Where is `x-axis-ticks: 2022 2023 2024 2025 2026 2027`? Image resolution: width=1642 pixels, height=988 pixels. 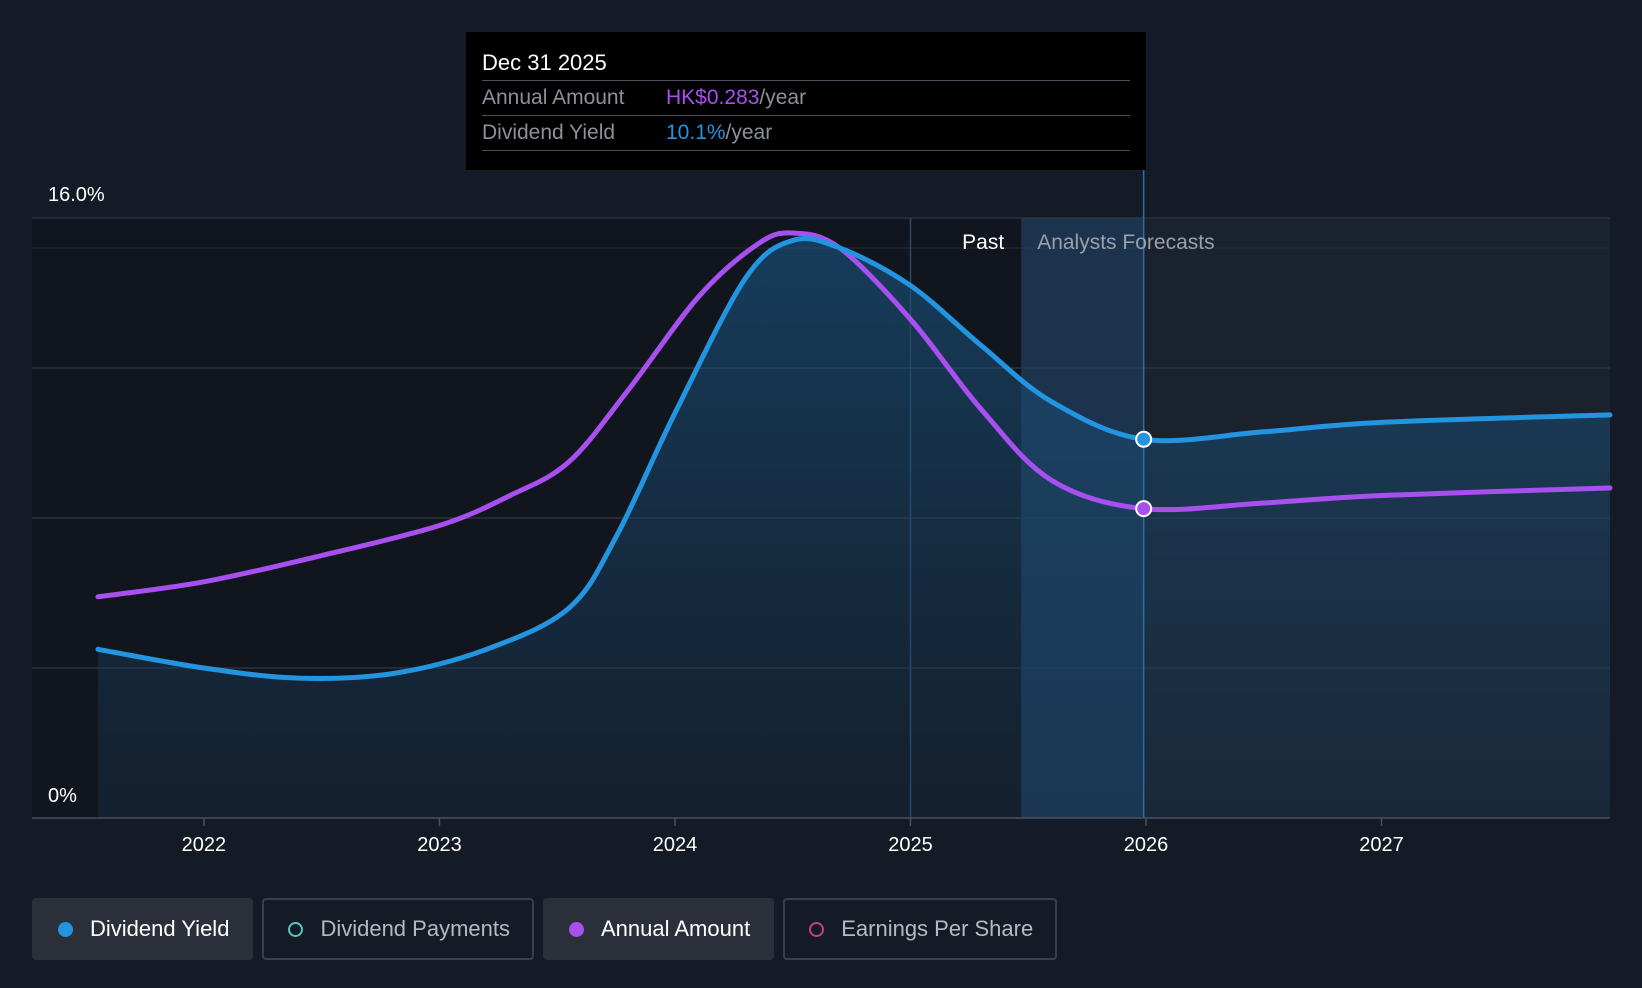
x-axis-ticks: 2022 2023 2024 2025 2026 2027 is located at coordinates (793, 837).